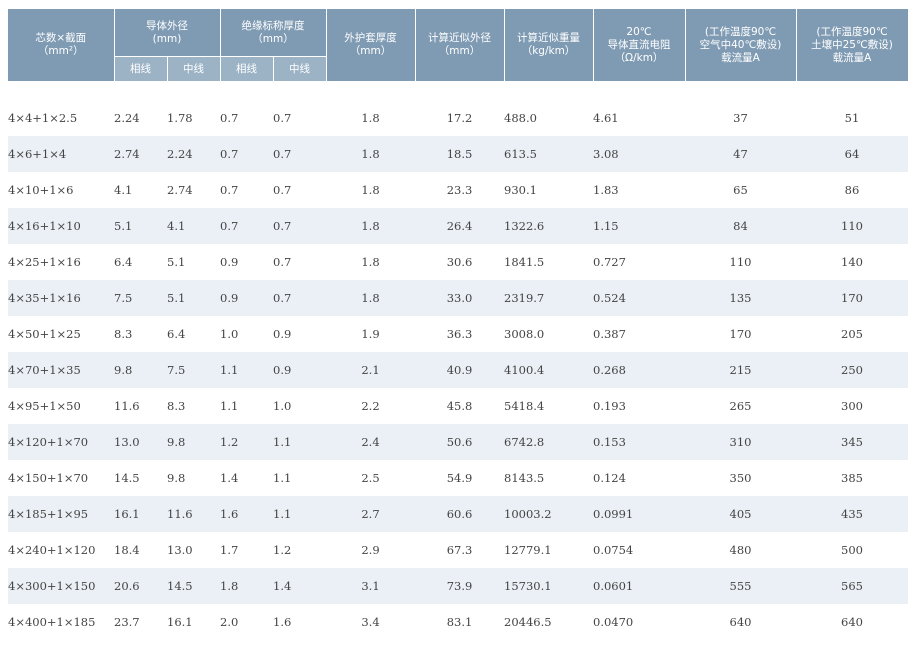 This screenshot has height=645, width=917. Describe the element at coordinates (370, 334) in the screenshot. I see `cell-sheath-thickness: 1.9` at that location.